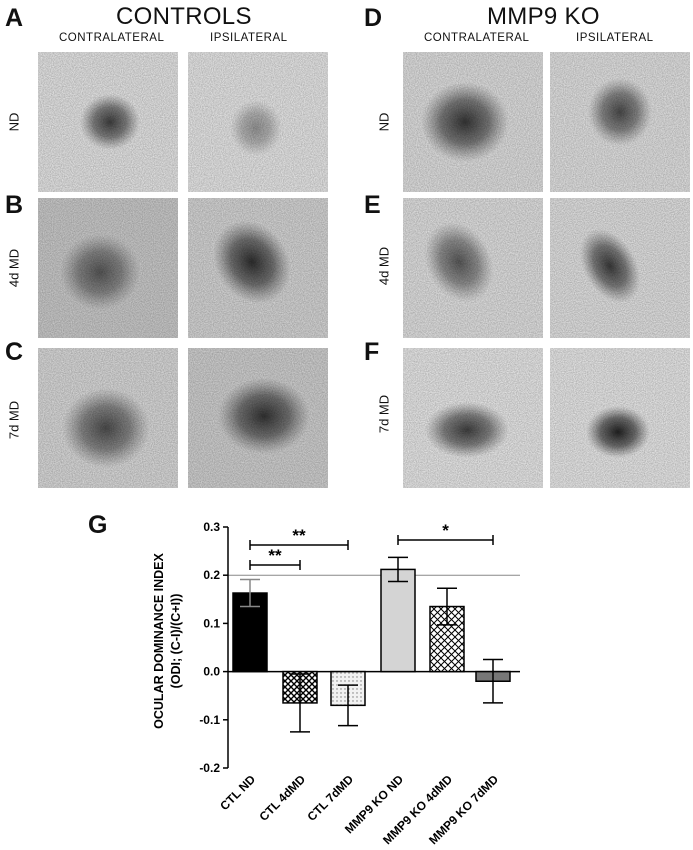 The image size is (693, 850). Describe the element at coordinates (108, 268) in the screenshot. I see `tile-controls-4d-contra` at that location.